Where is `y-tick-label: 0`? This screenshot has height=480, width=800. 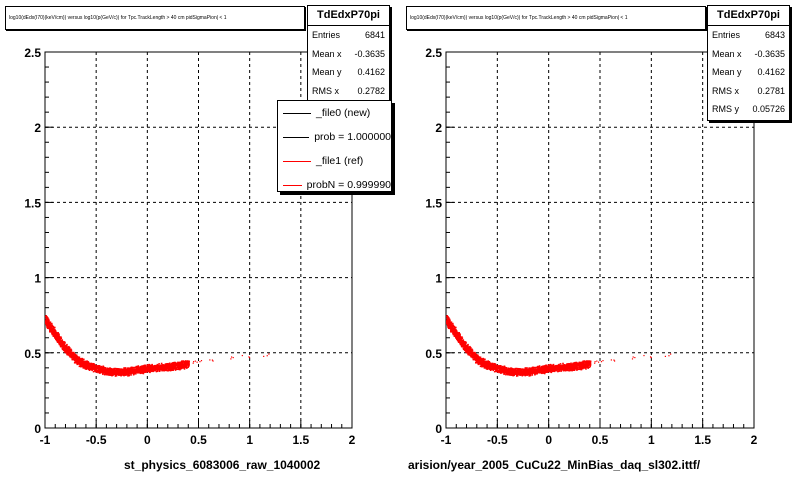 y-tick-label: 0 is located at coordinates (37, 429).